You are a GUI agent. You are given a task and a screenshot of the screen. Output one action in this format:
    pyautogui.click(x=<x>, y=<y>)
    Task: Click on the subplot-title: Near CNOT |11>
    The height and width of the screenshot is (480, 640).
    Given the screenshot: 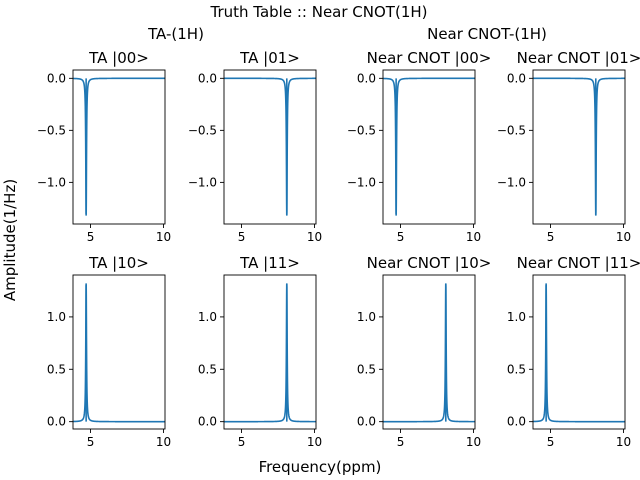 What is the action you would take?
    pyautogui.click(x=578, y=263)
    